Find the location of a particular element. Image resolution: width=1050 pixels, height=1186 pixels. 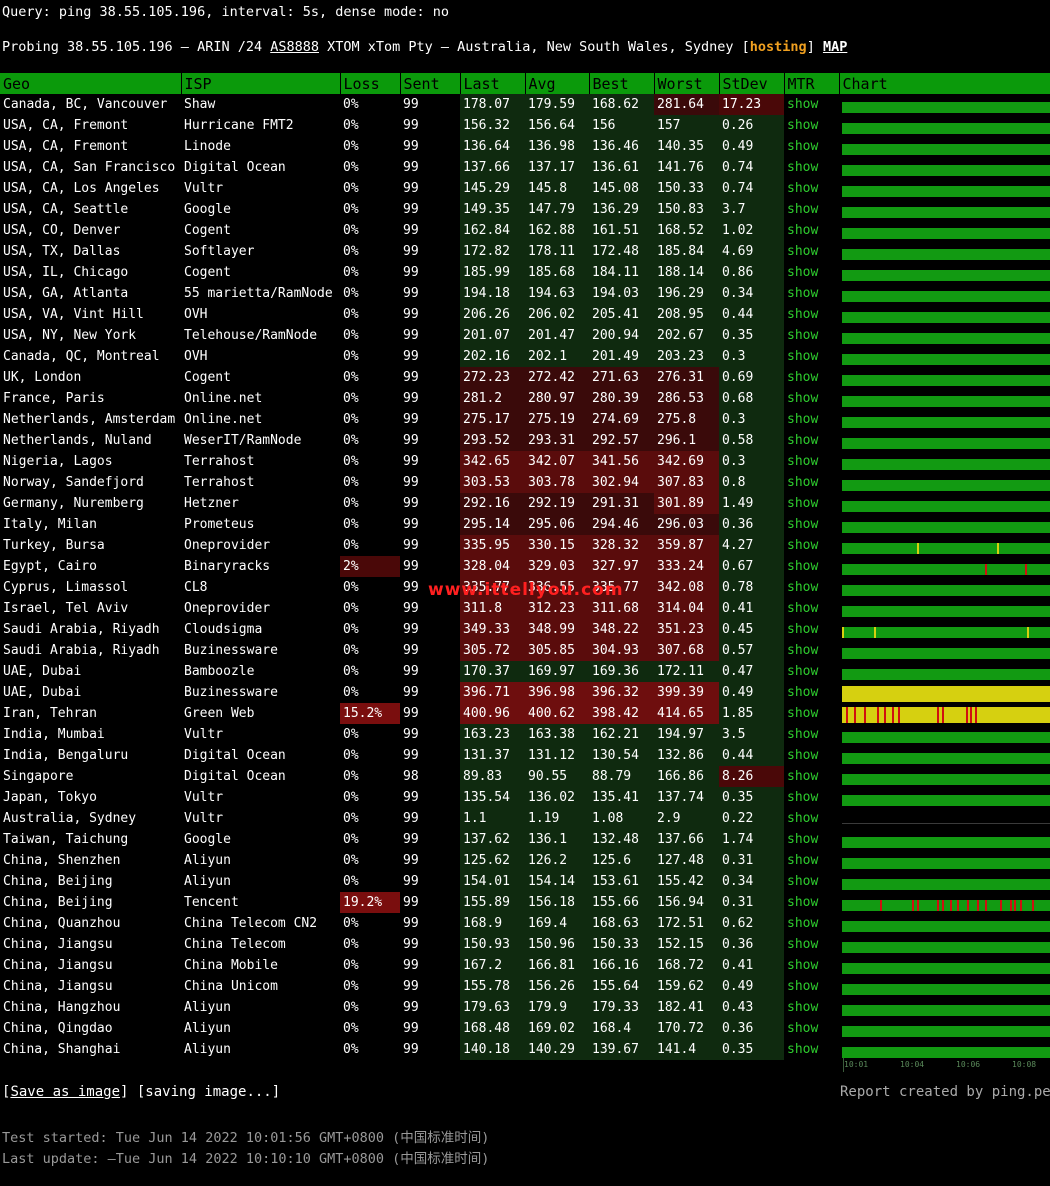

hosting-tag: hosting is located at coordinates (778, 47).